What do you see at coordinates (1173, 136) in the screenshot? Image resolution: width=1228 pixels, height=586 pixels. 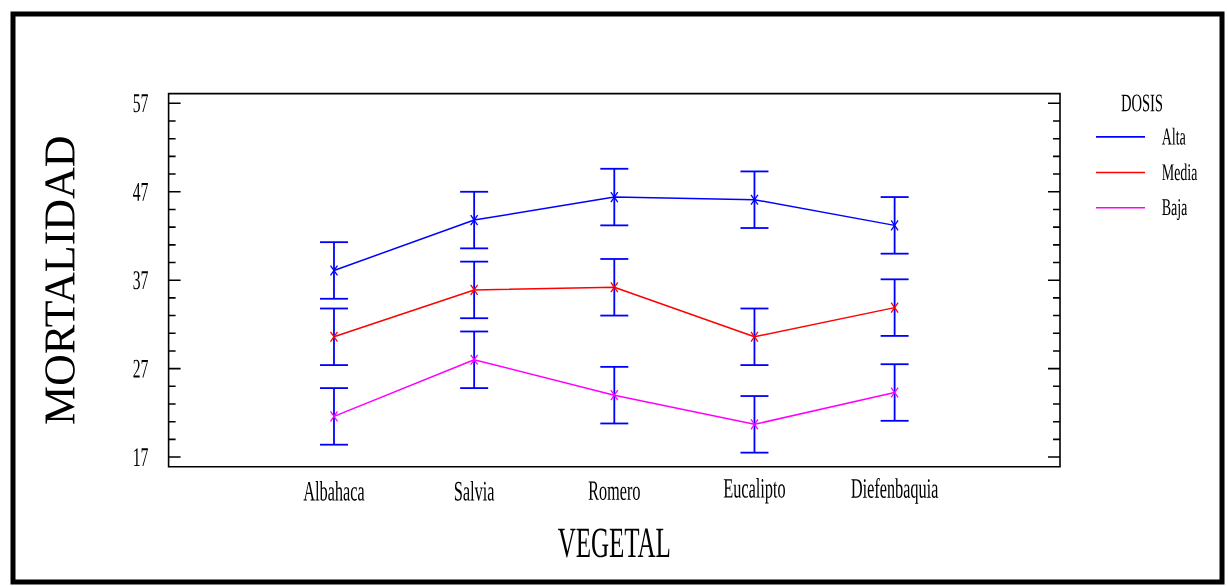 I see `legend-label: Alta` at bounding box center [1173, 136].